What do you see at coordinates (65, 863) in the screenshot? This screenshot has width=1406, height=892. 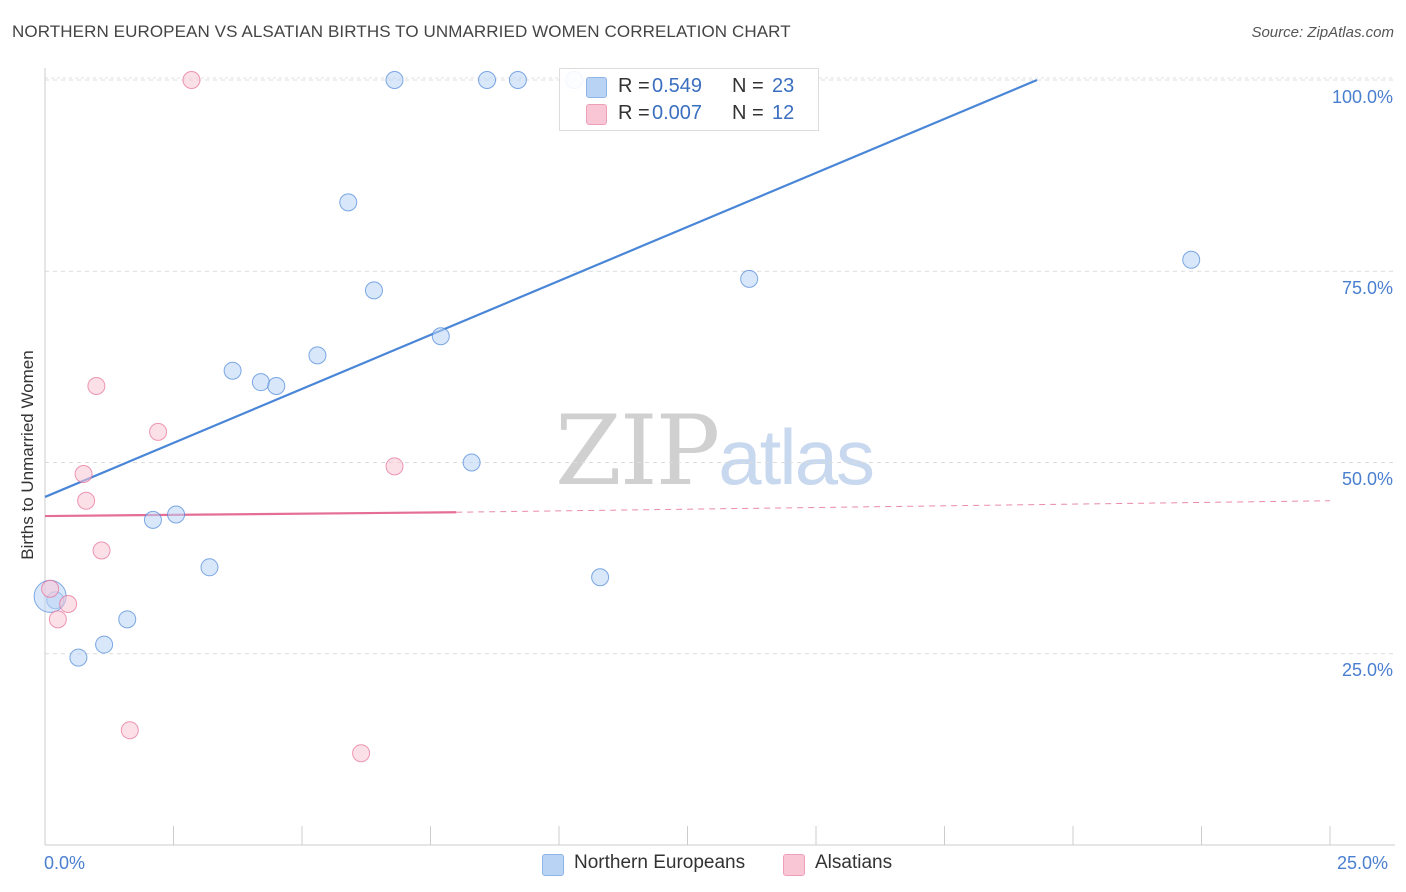 I see `x-tick-label-0: 0.0%` at bounding box center [65, 863].